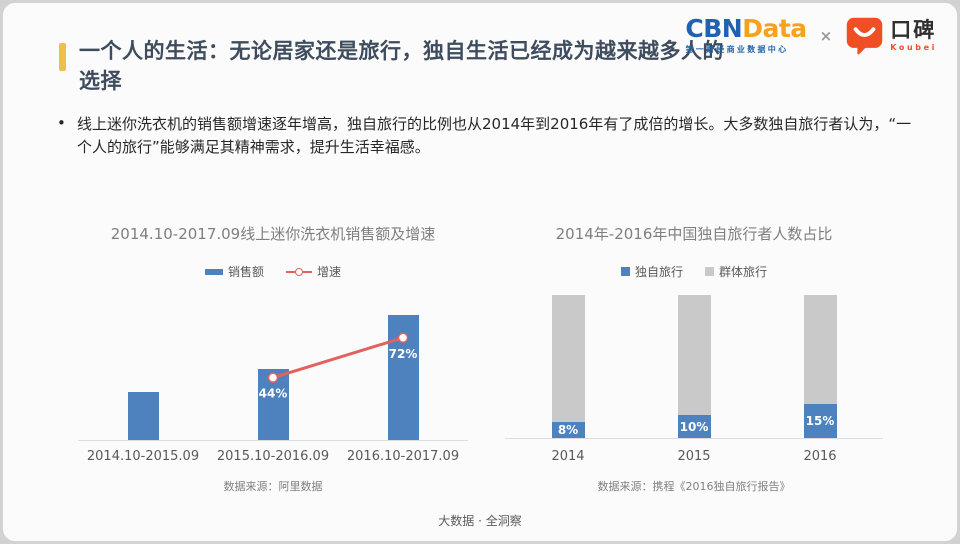 The height and width of the screenshot is (544, 960). Describe the element at coordinates (774, 28) in the screenshot. I see `cbndata-logo-data: Data` at that location.